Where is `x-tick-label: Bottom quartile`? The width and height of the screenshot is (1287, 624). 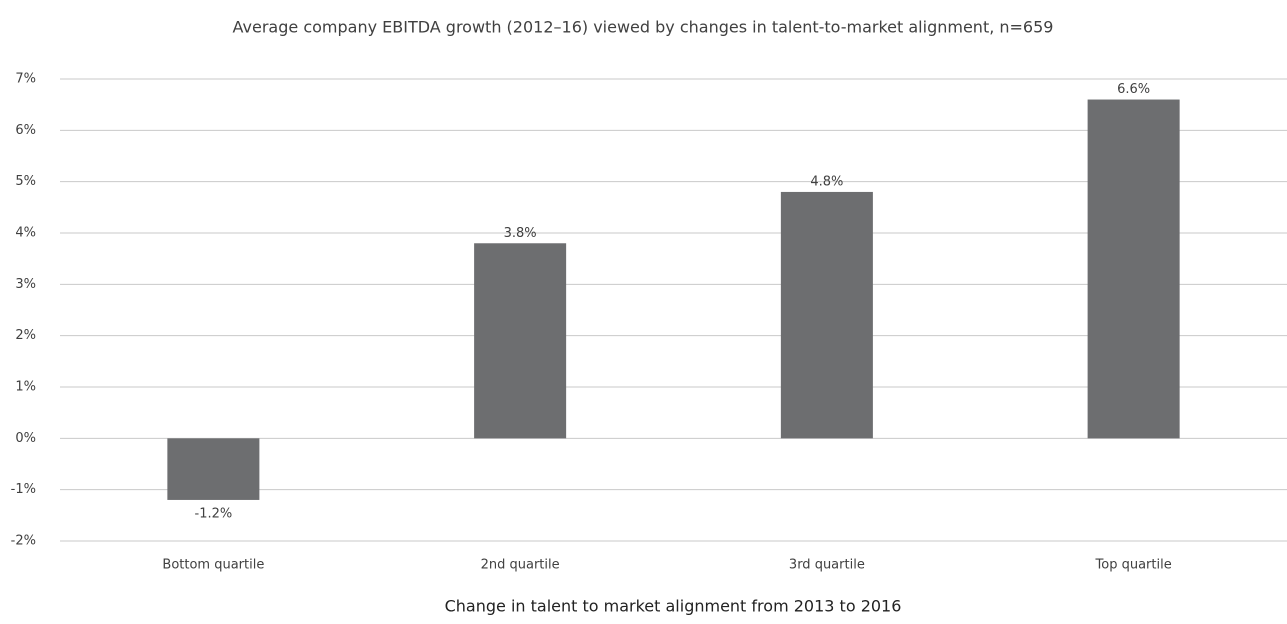
x-tick-label: Bottom quartile is located at coordinates (213, 565).